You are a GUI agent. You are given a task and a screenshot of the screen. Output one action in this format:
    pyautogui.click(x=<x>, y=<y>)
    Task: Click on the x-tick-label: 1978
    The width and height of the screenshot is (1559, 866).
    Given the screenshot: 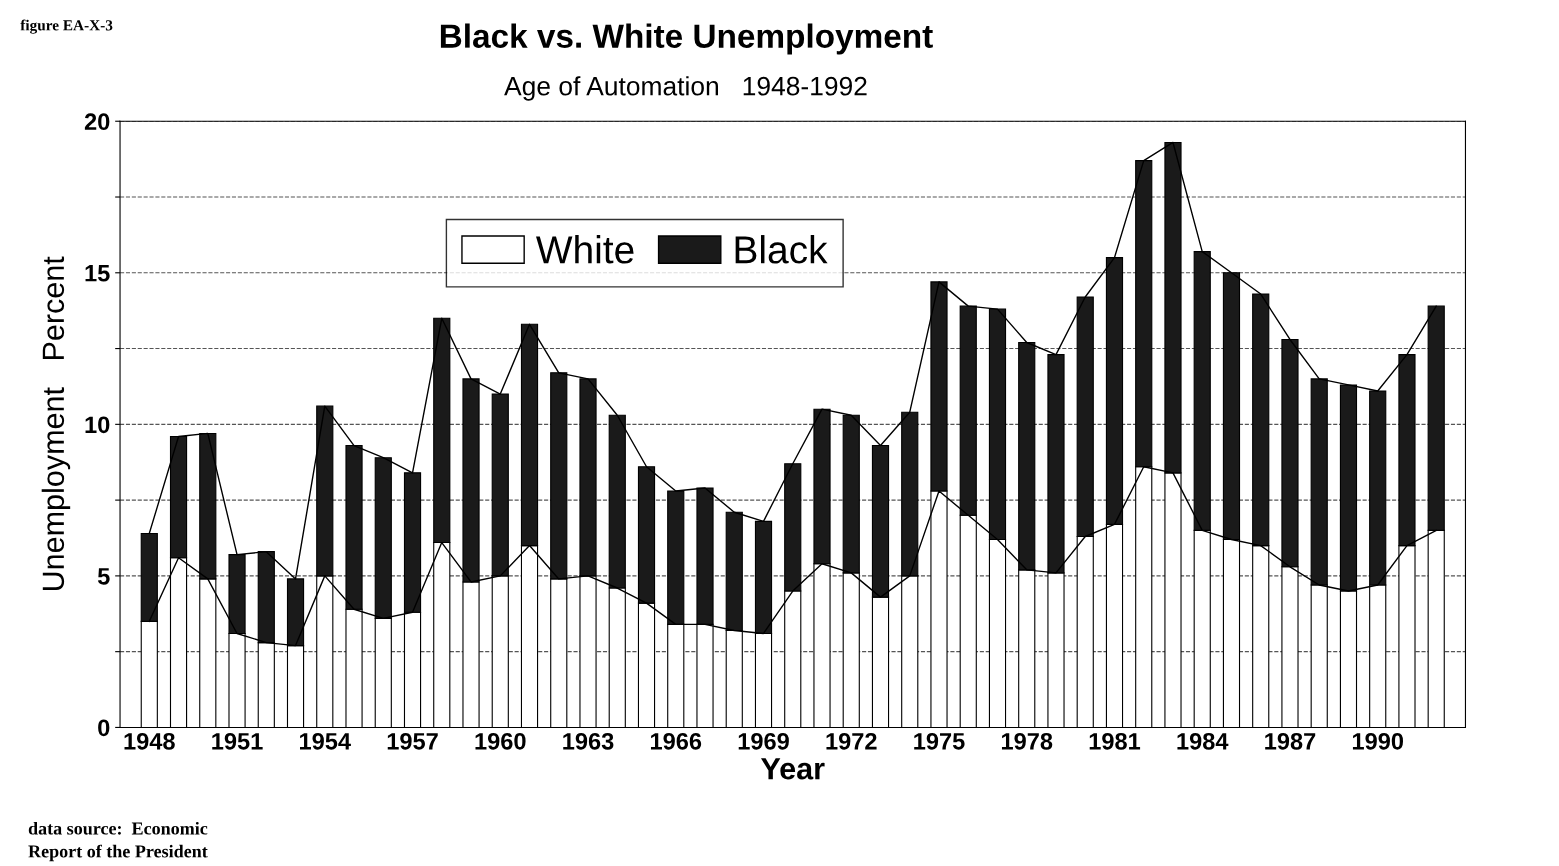 What is the action you would take?
    pyautogui.click(x=1027, y=741)
    